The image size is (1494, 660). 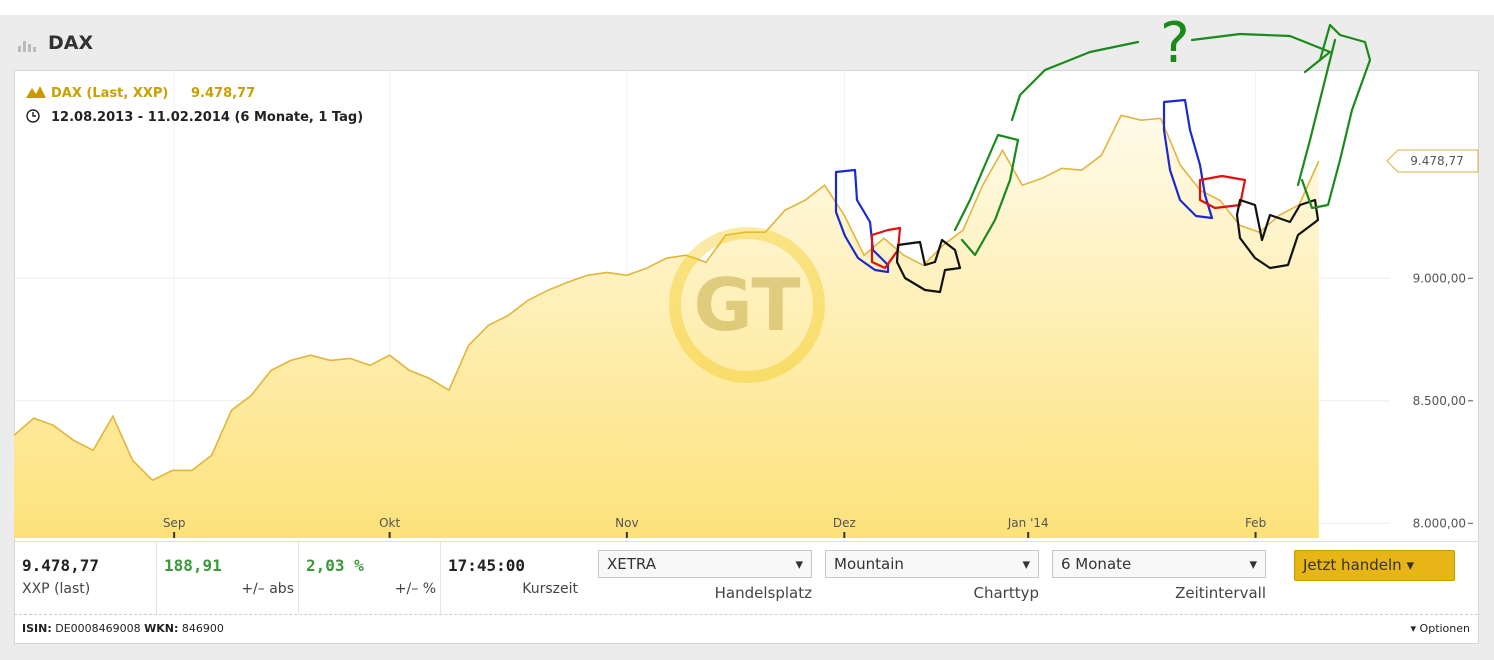 I want to click on quote-label: Kurszeit, so click(x=550, y=589).